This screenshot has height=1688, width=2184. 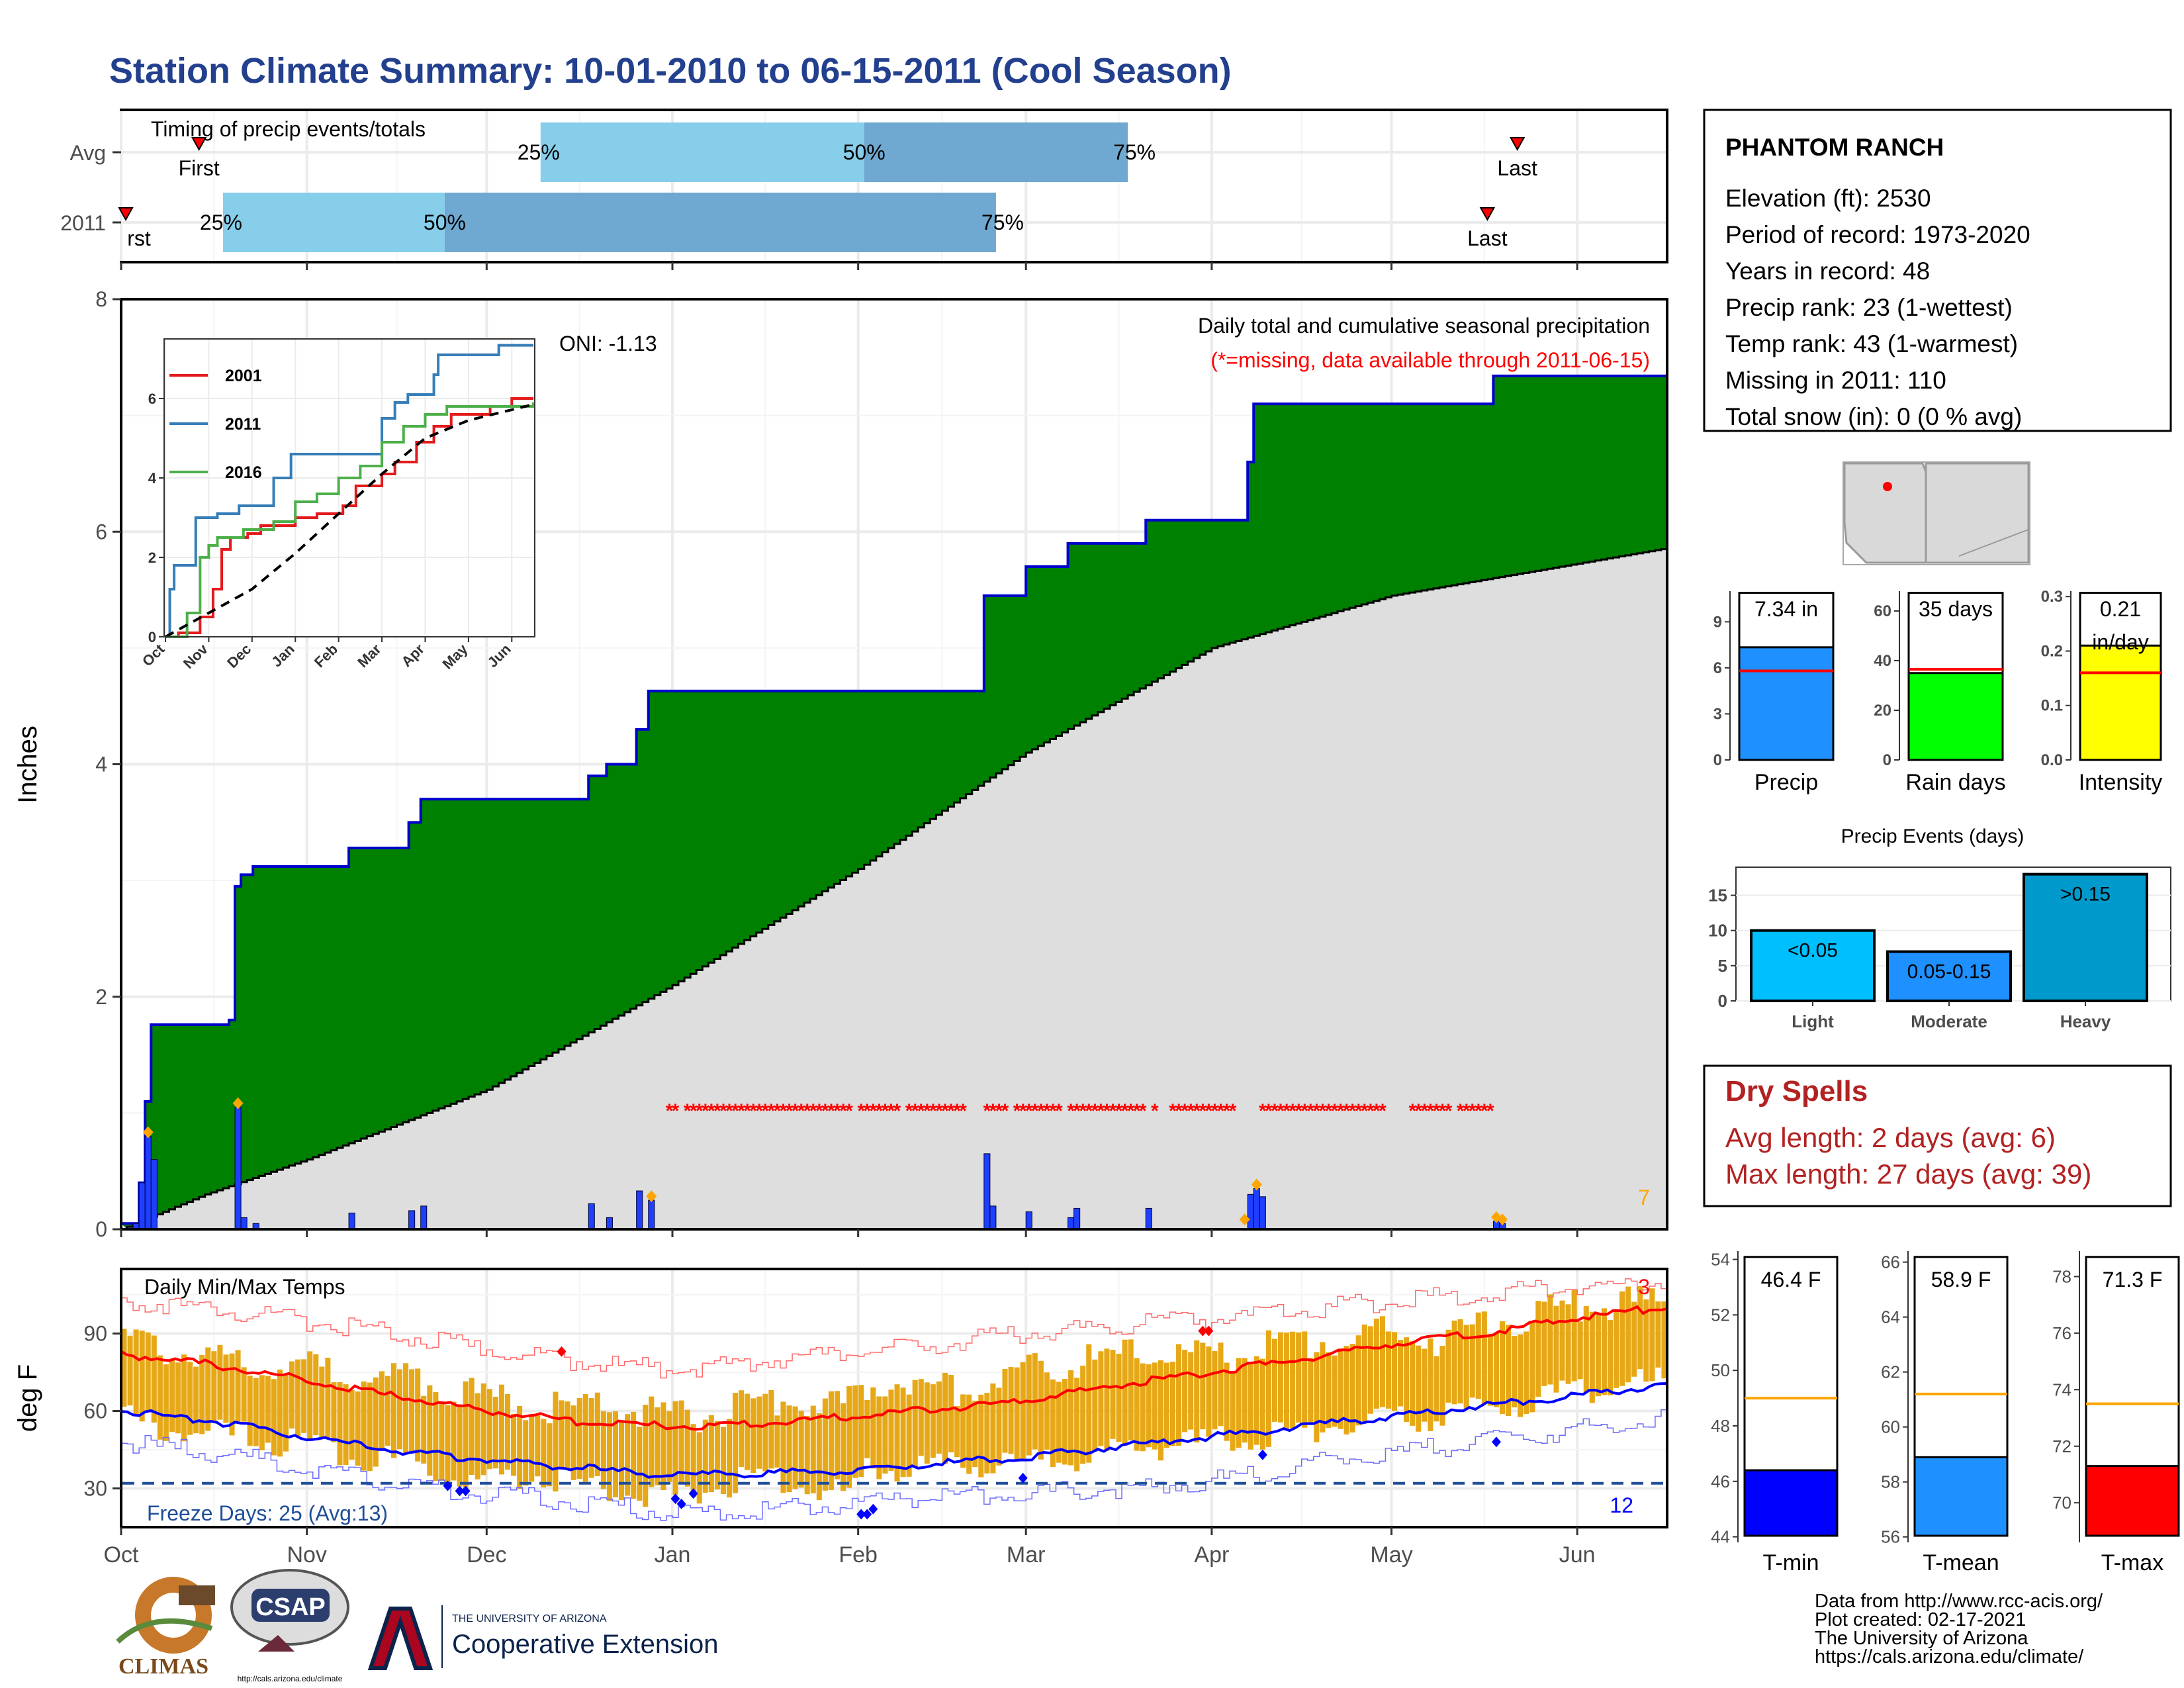 What do you see at coordinates (1871, 343) in the screenshot?
I see `station-temp-rank: Temp rank: 43 (1-warmest)` at bounding box center [1871, 343].